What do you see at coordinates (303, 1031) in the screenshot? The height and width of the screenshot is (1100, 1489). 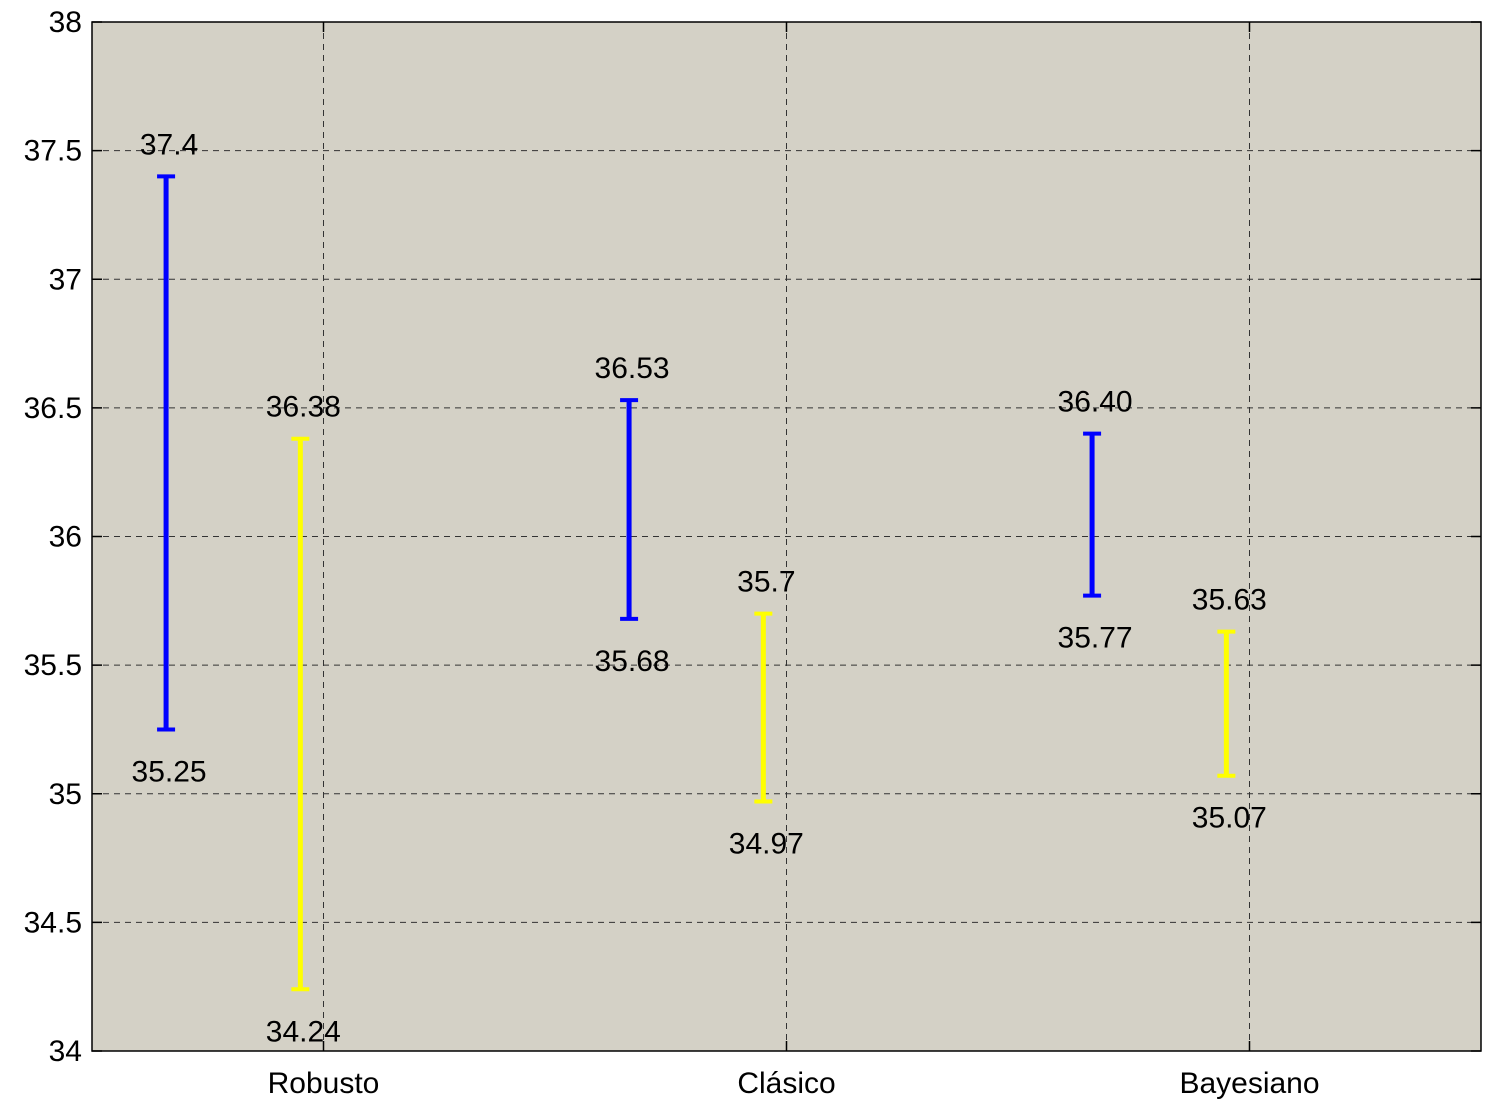 I see `interval-low-label: 34.24` at bounding box center [303, 1031].